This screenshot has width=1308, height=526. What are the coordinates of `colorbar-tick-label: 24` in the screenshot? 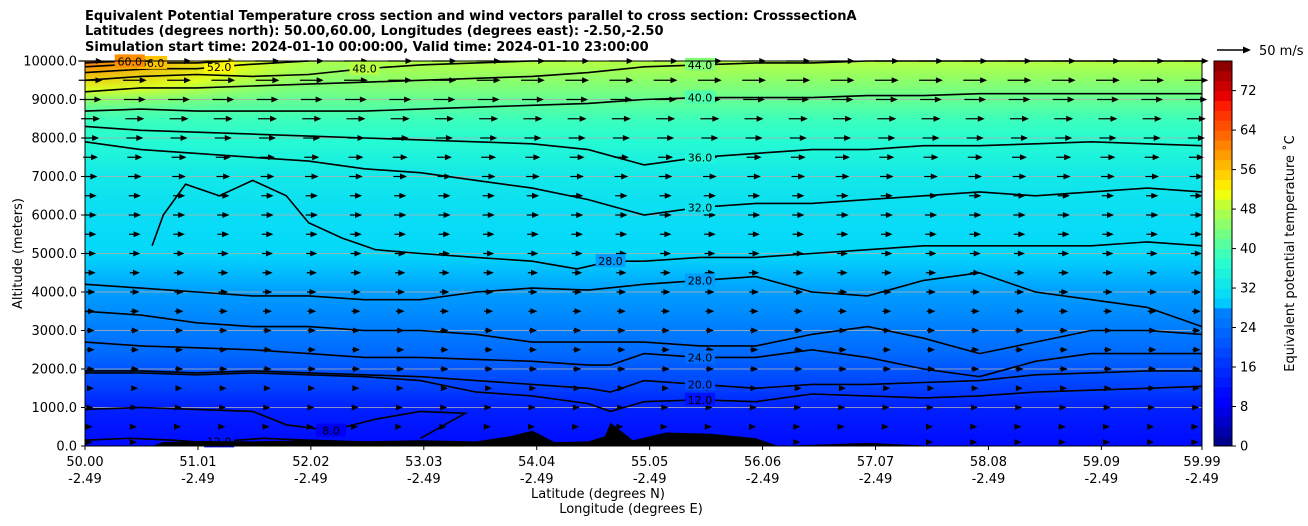 It's located at (1248, 328).